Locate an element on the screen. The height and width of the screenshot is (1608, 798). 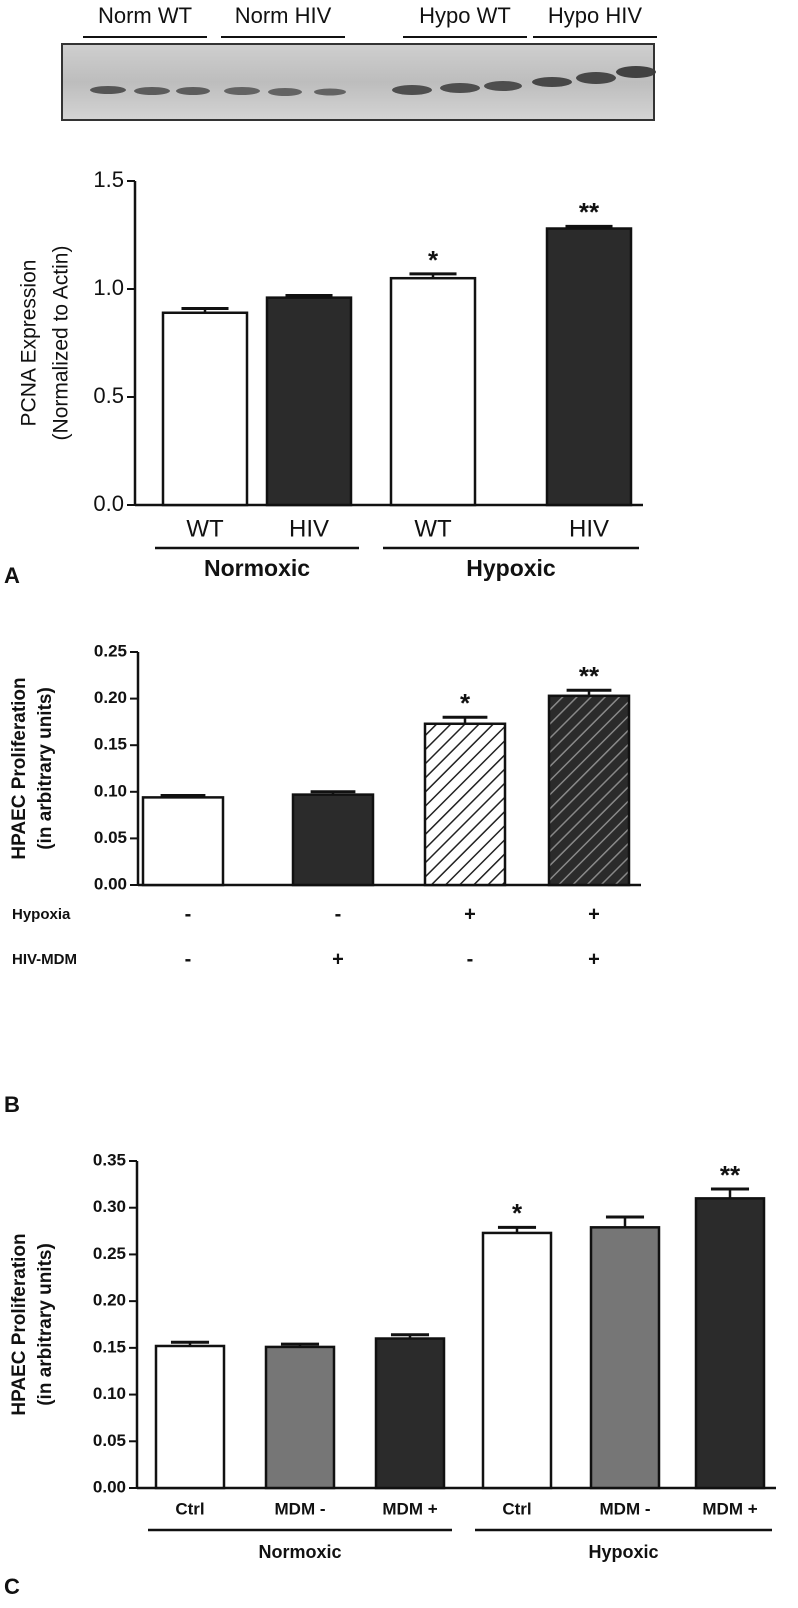
blot-label: Hypo HIV is located at coordinates (595, 15).